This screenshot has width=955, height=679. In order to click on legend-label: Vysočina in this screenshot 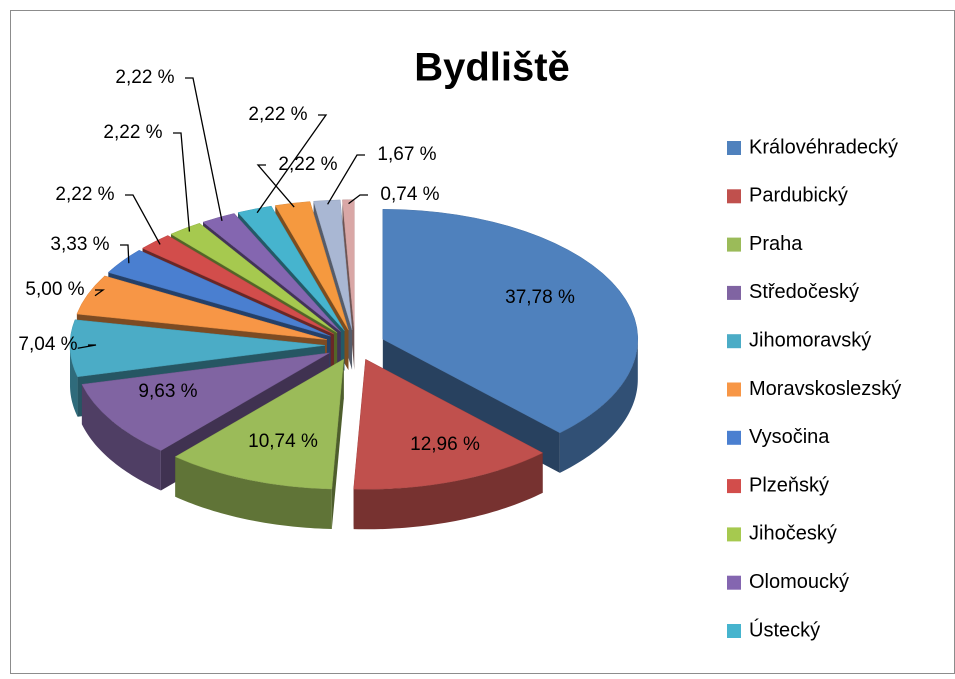, I will do `click(789, 437)`.